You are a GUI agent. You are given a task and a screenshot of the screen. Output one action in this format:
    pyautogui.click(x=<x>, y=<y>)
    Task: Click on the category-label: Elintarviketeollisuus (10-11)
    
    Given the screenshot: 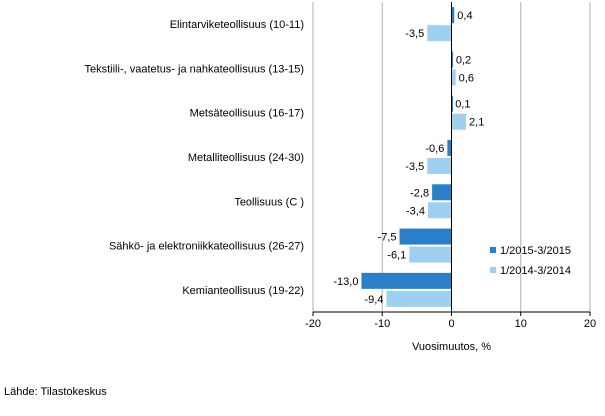 What is the action you would take?
    pyautogui.click(x=237, y=25)
    